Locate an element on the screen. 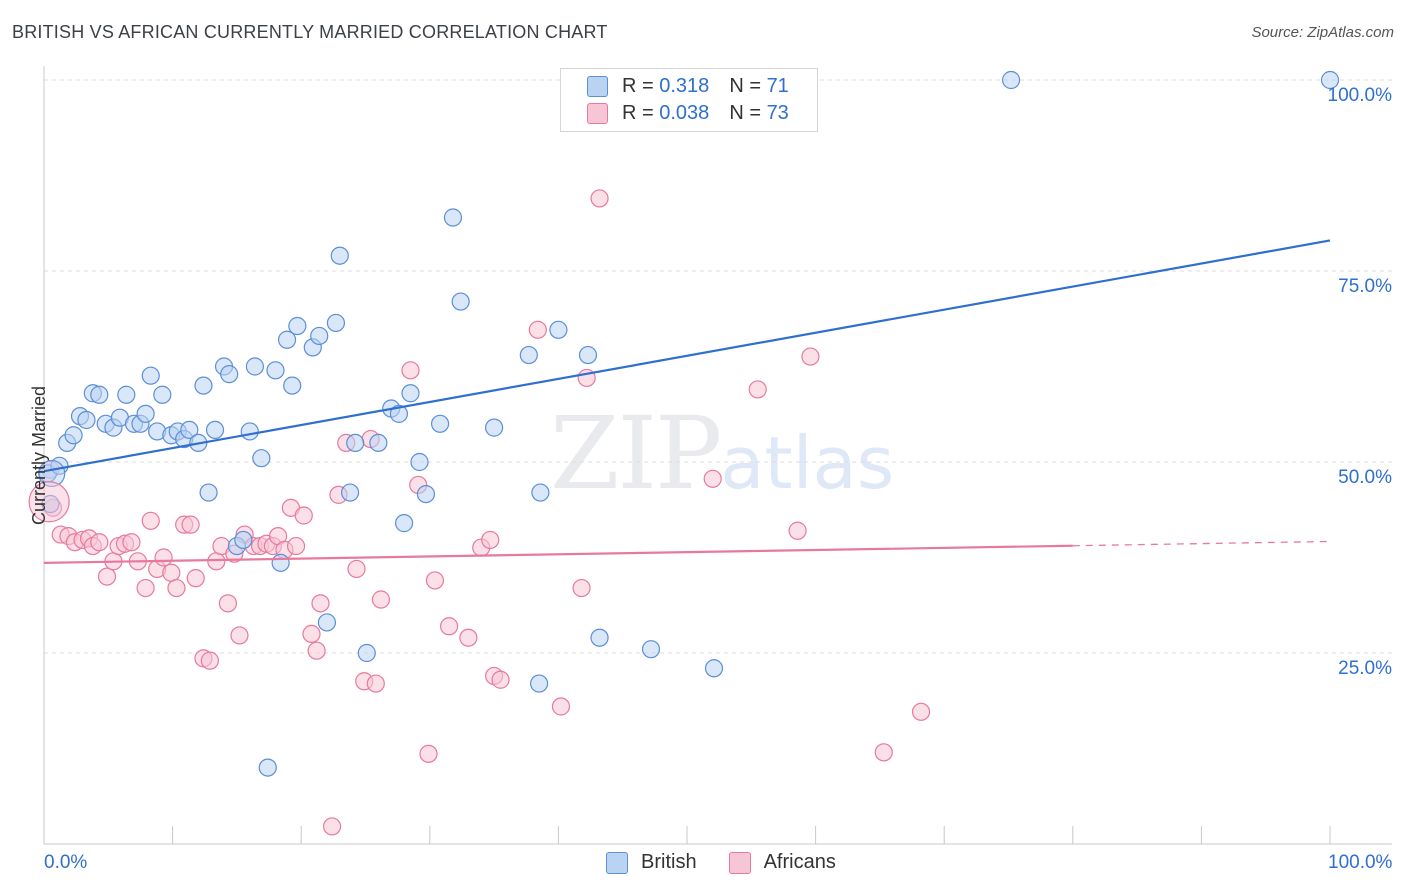  africans-r-value: 0.038 is located at coordinates (684, 112).